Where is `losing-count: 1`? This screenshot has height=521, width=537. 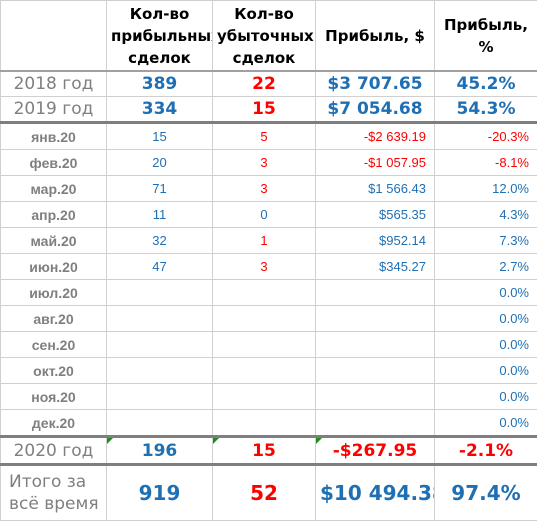 losing-count: 1 is located at coordinates (264, 241).